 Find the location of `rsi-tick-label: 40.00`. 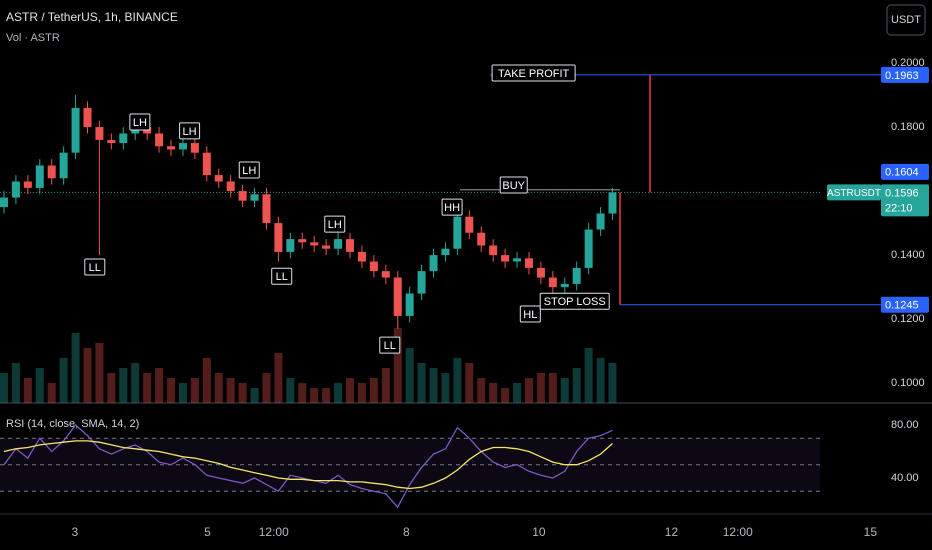

rsi-tick-label: 40.00 is located at coordinates (905, 478).